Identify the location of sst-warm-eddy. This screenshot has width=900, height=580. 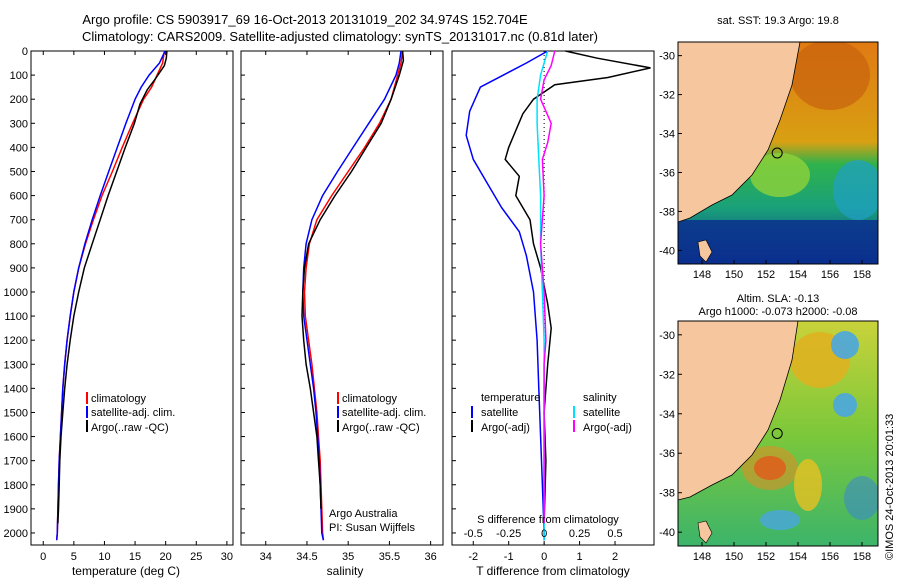
(830, 76).